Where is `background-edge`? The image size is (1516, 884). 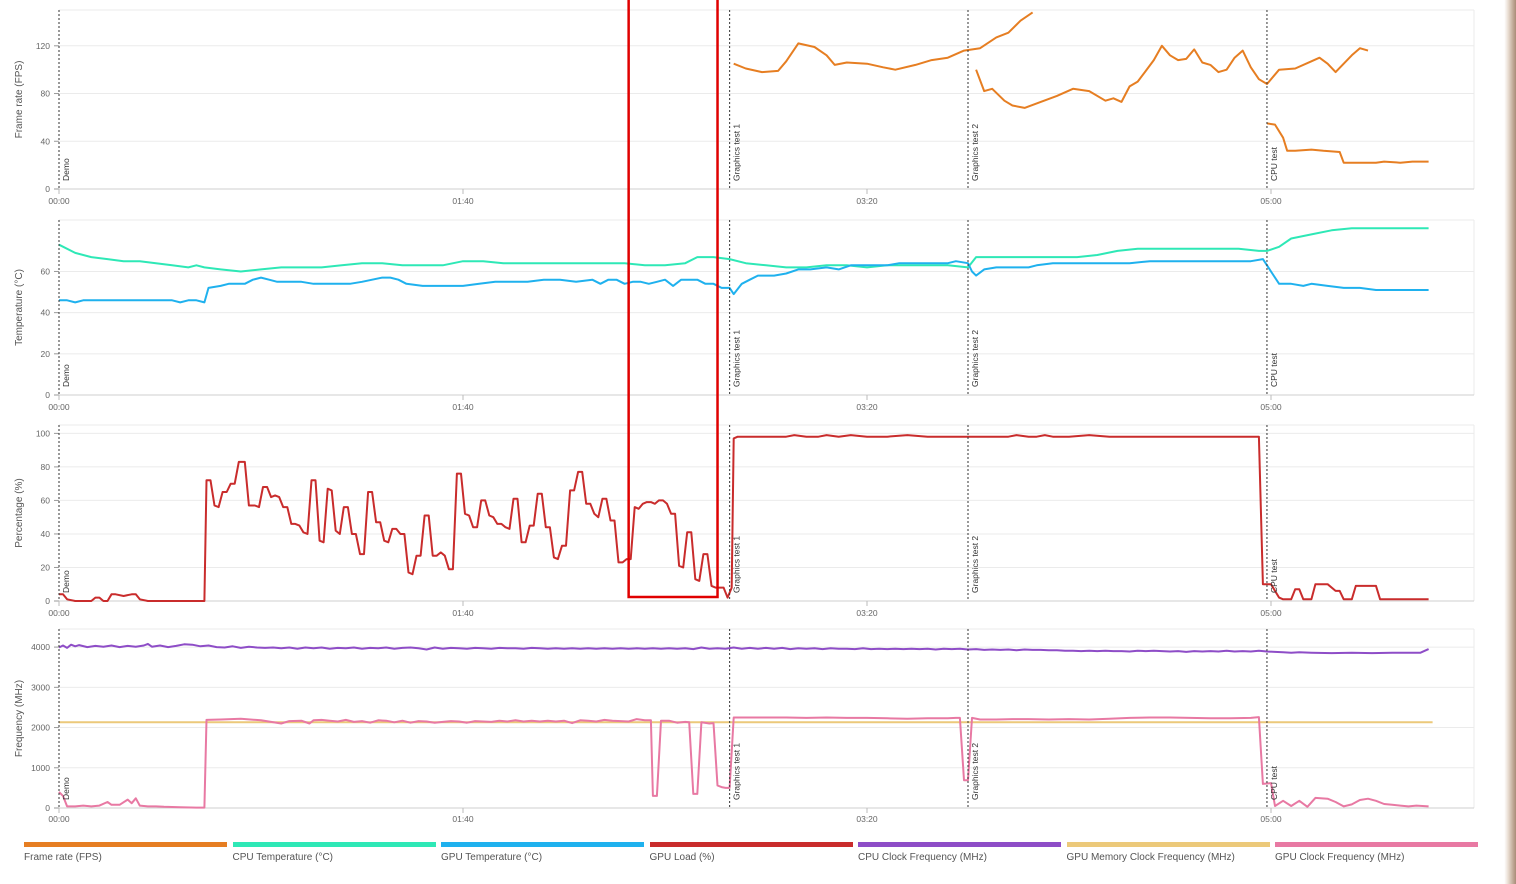 background-edge is located at coordinates (1503, 442).